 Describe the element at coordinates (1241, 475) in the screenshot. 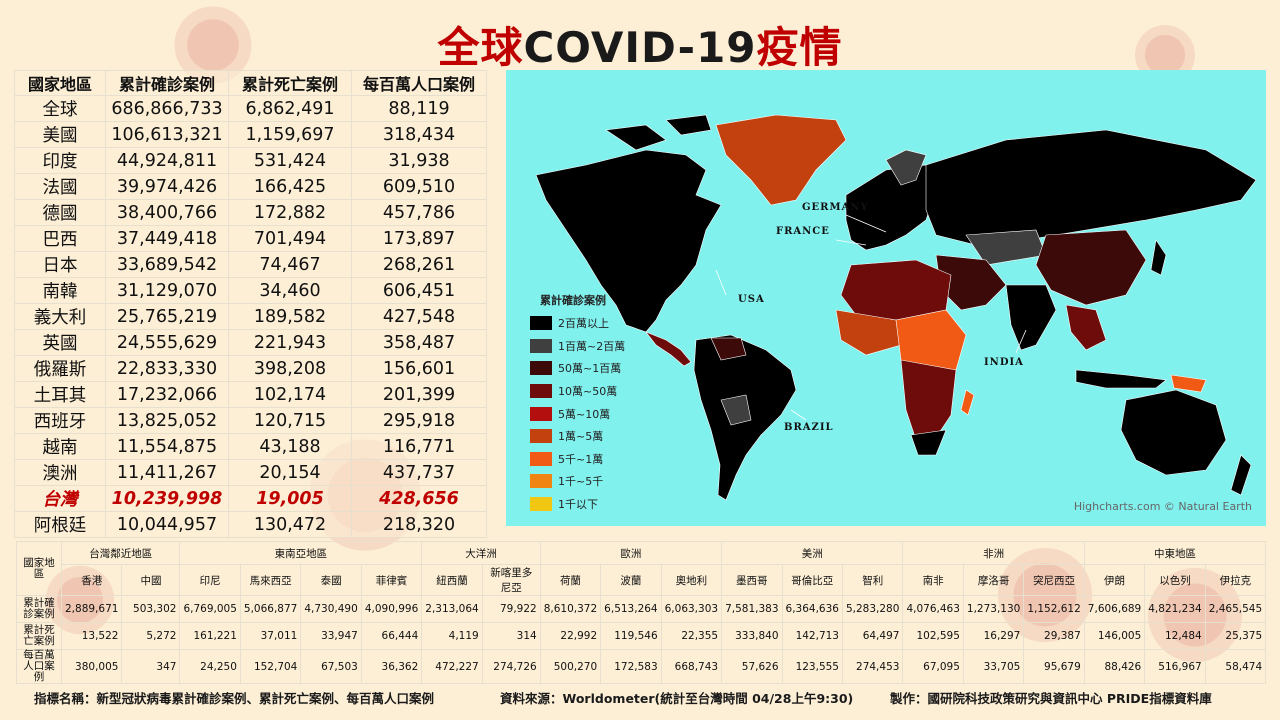

I see `new-zealand` at that location.